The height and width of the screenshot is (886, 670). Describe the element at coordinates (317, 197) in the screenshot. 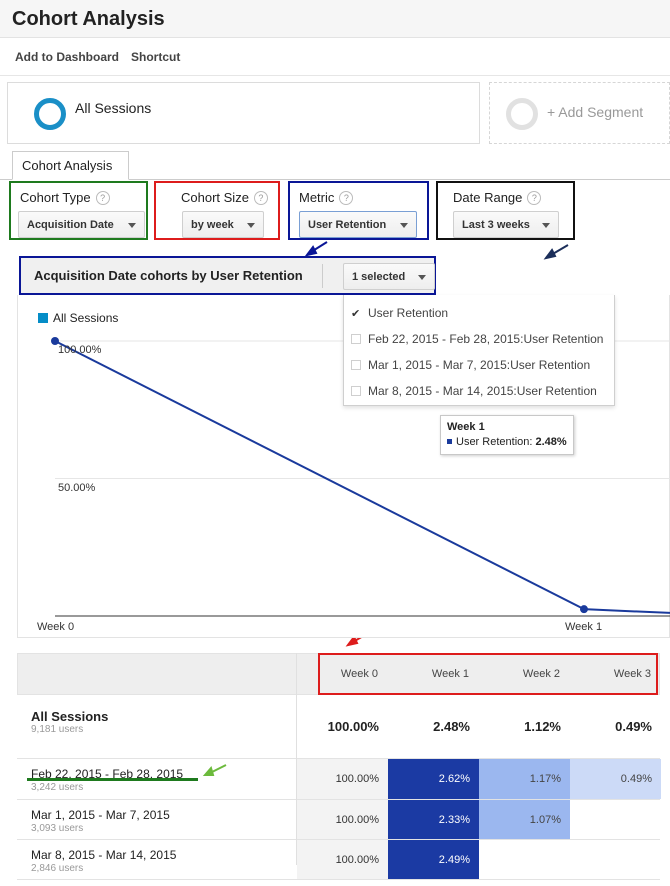

I see `metric-label: Metric` at that location.